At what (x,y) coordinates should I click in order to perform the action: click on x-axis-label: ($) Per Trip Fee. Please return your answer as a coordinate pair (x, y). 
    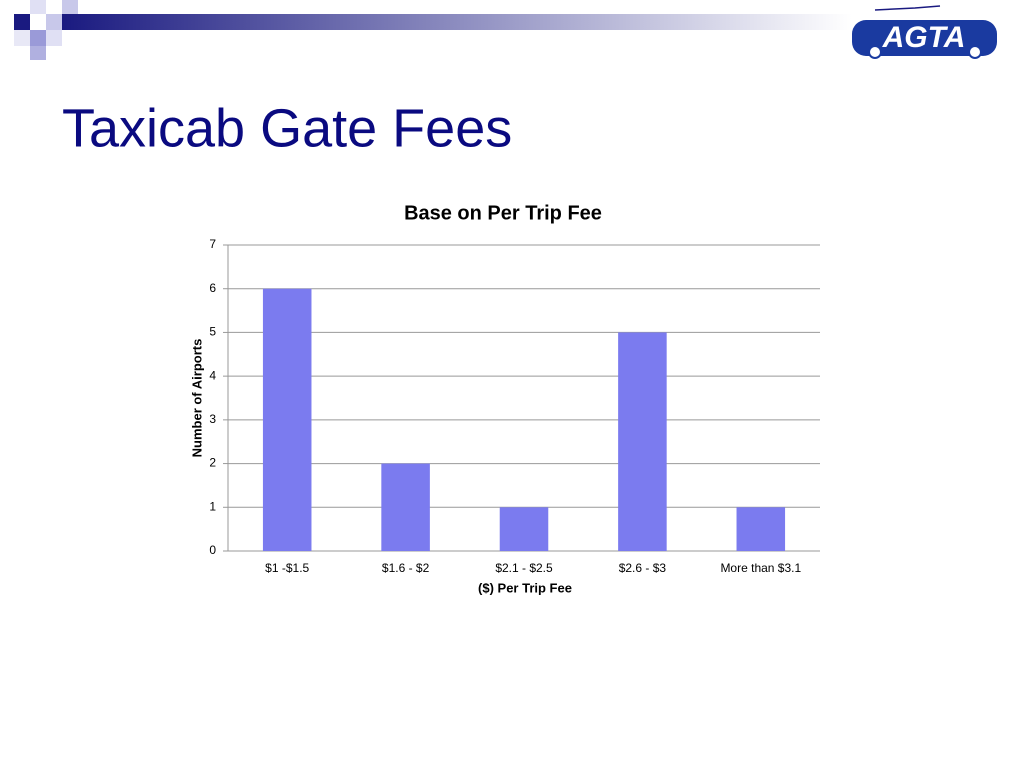
    Looking at the image, I should click on (525, 587).